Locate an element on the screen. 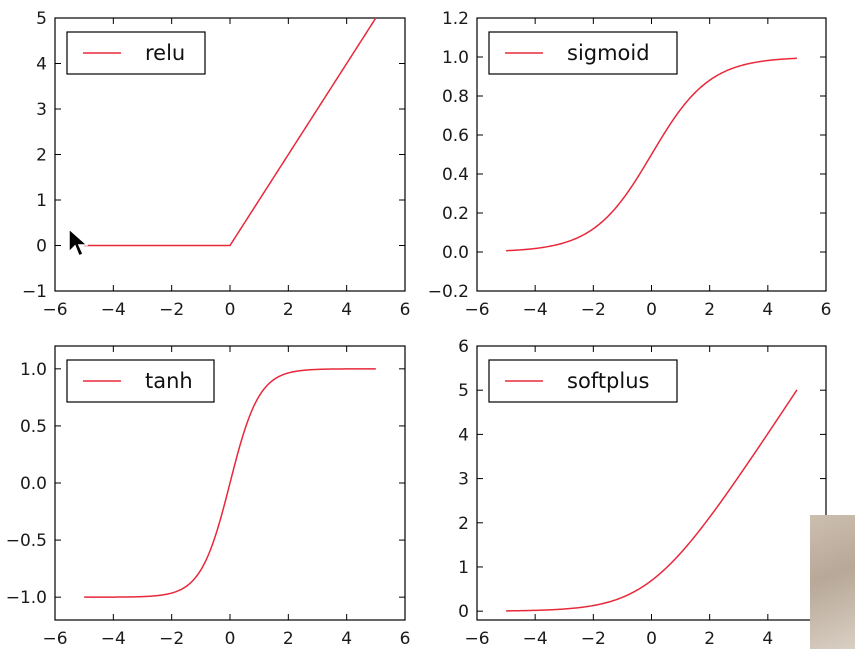 Image resolution: width=855 pixels, height=649 pixels. y-tick-label: 0.8 is located at coordinates (455, 97).